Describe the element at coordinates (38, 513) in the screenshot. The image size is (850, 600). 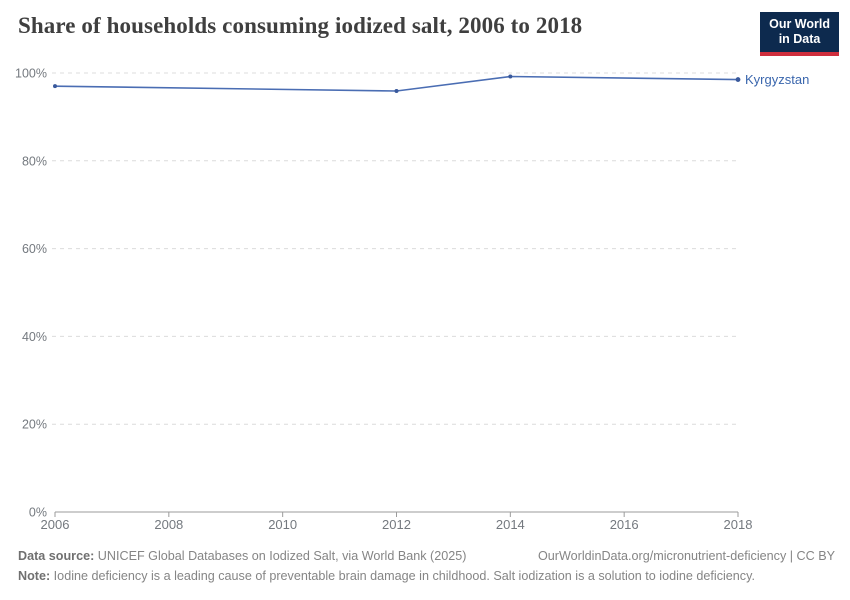
I see `y-tick-label: 0%` at that location.